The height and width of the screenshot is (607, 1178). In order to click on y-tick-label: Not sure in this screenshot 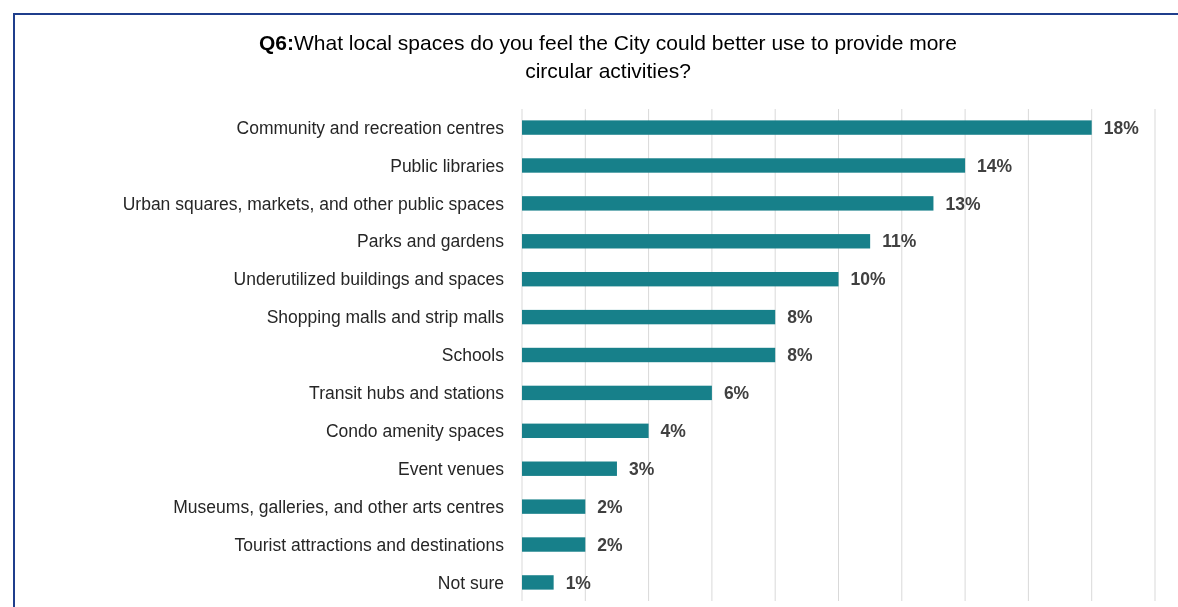, I will do `click(470, 582)`.